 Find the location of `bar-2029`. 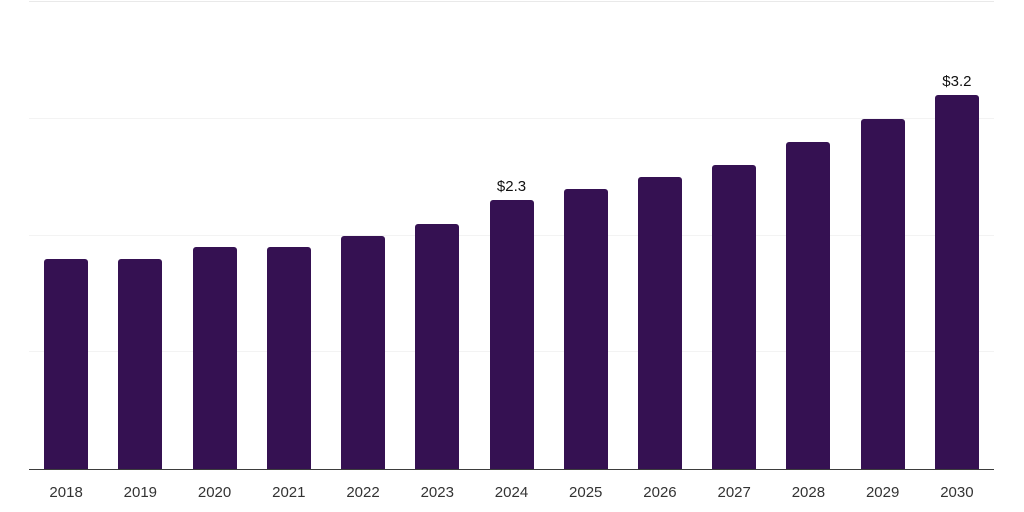

bar-2029 is located at coordinates (882, 293).